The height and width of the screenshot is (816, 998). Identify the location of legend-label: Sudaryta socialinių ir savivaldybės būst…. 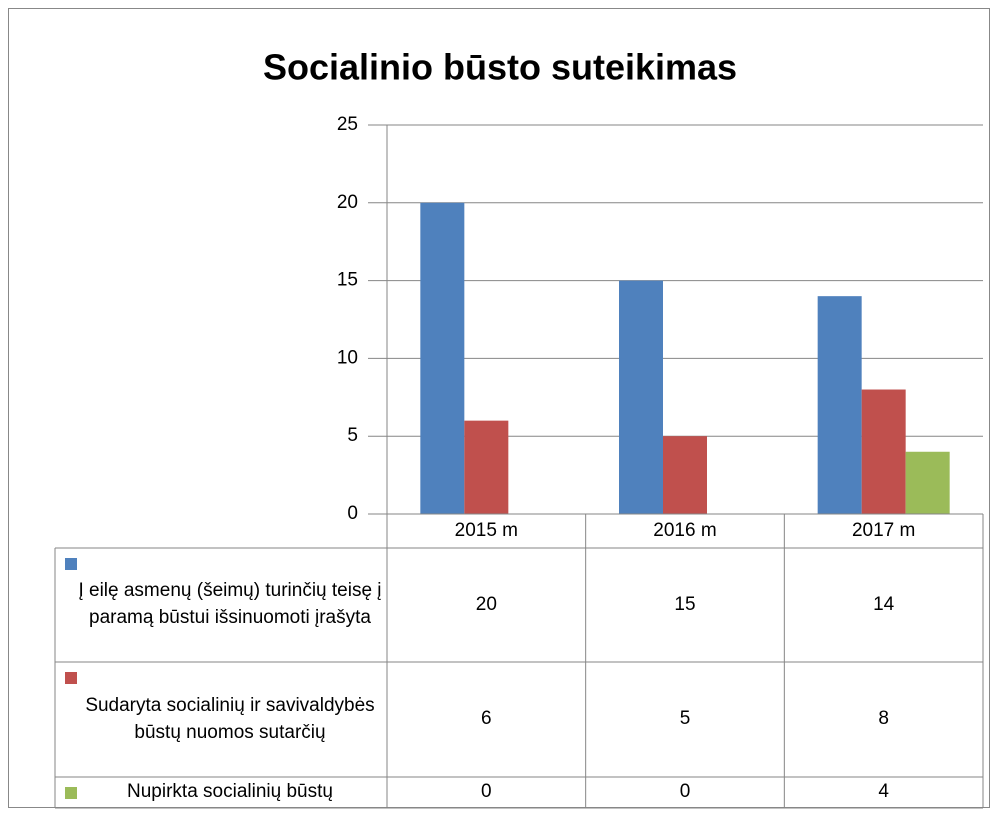
(230, 718).